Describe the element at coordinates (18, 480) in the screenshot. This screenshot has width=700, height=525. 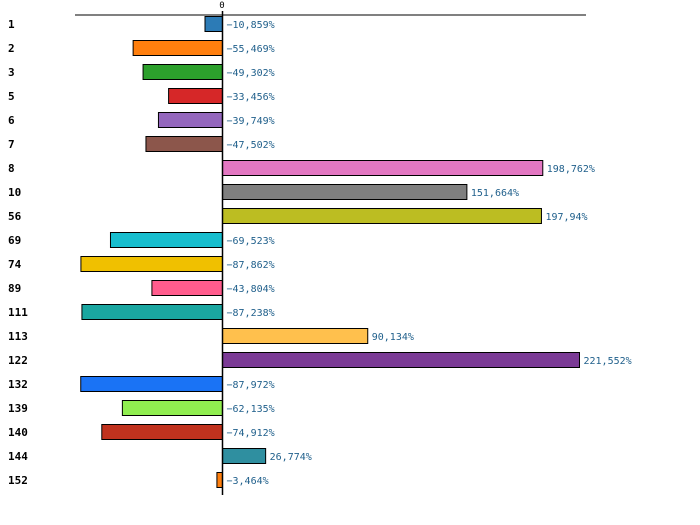
I see `category-label: 152` at that location.